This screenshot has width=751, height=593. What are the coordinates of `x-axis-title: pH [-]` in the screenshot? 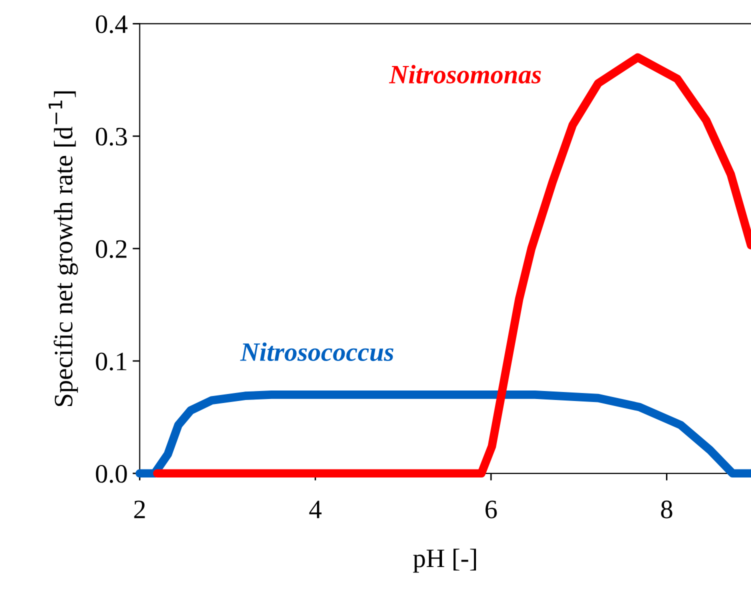 It's located at (444, 560).